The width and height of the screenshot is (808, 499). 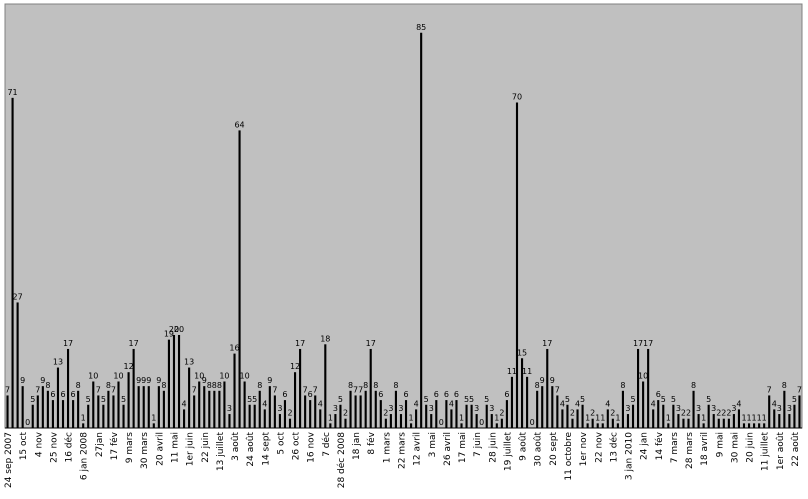 What do you see at coordinates (735, 447) in the screenshot?
I see `x-tick-label: 30 mai` at bounding box center [735, 447].